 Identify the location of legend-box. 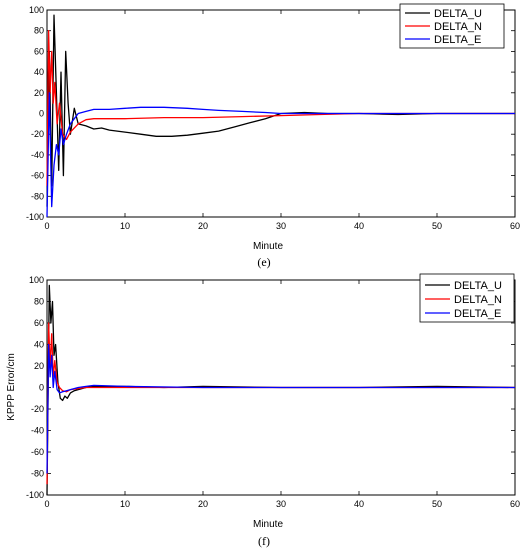
(467, 298).